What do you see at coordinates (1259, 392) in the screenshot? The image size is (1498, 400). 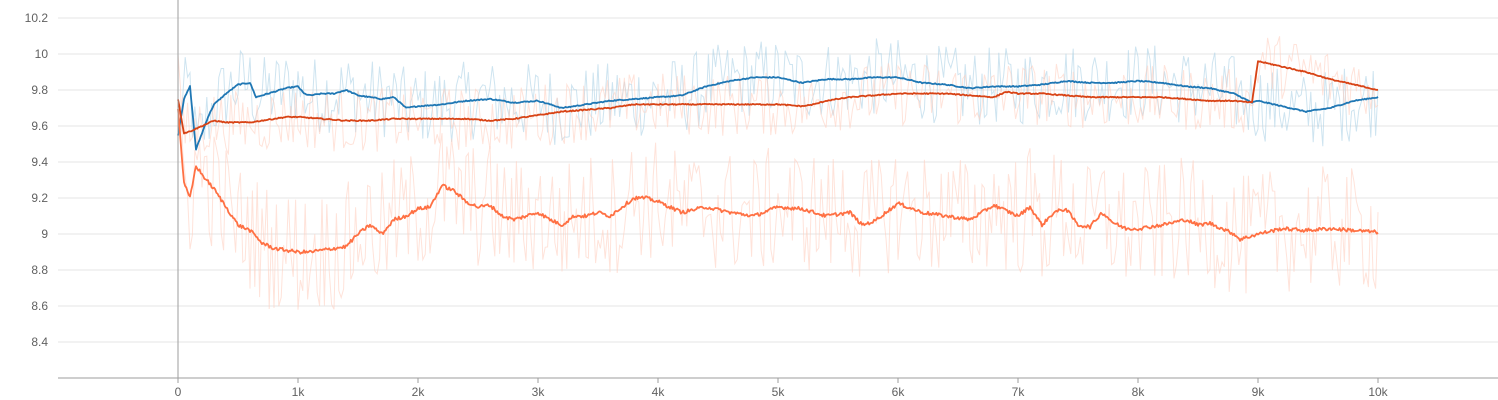 I see `x-tick-label: 9k` at bounding box center [1259, 392].